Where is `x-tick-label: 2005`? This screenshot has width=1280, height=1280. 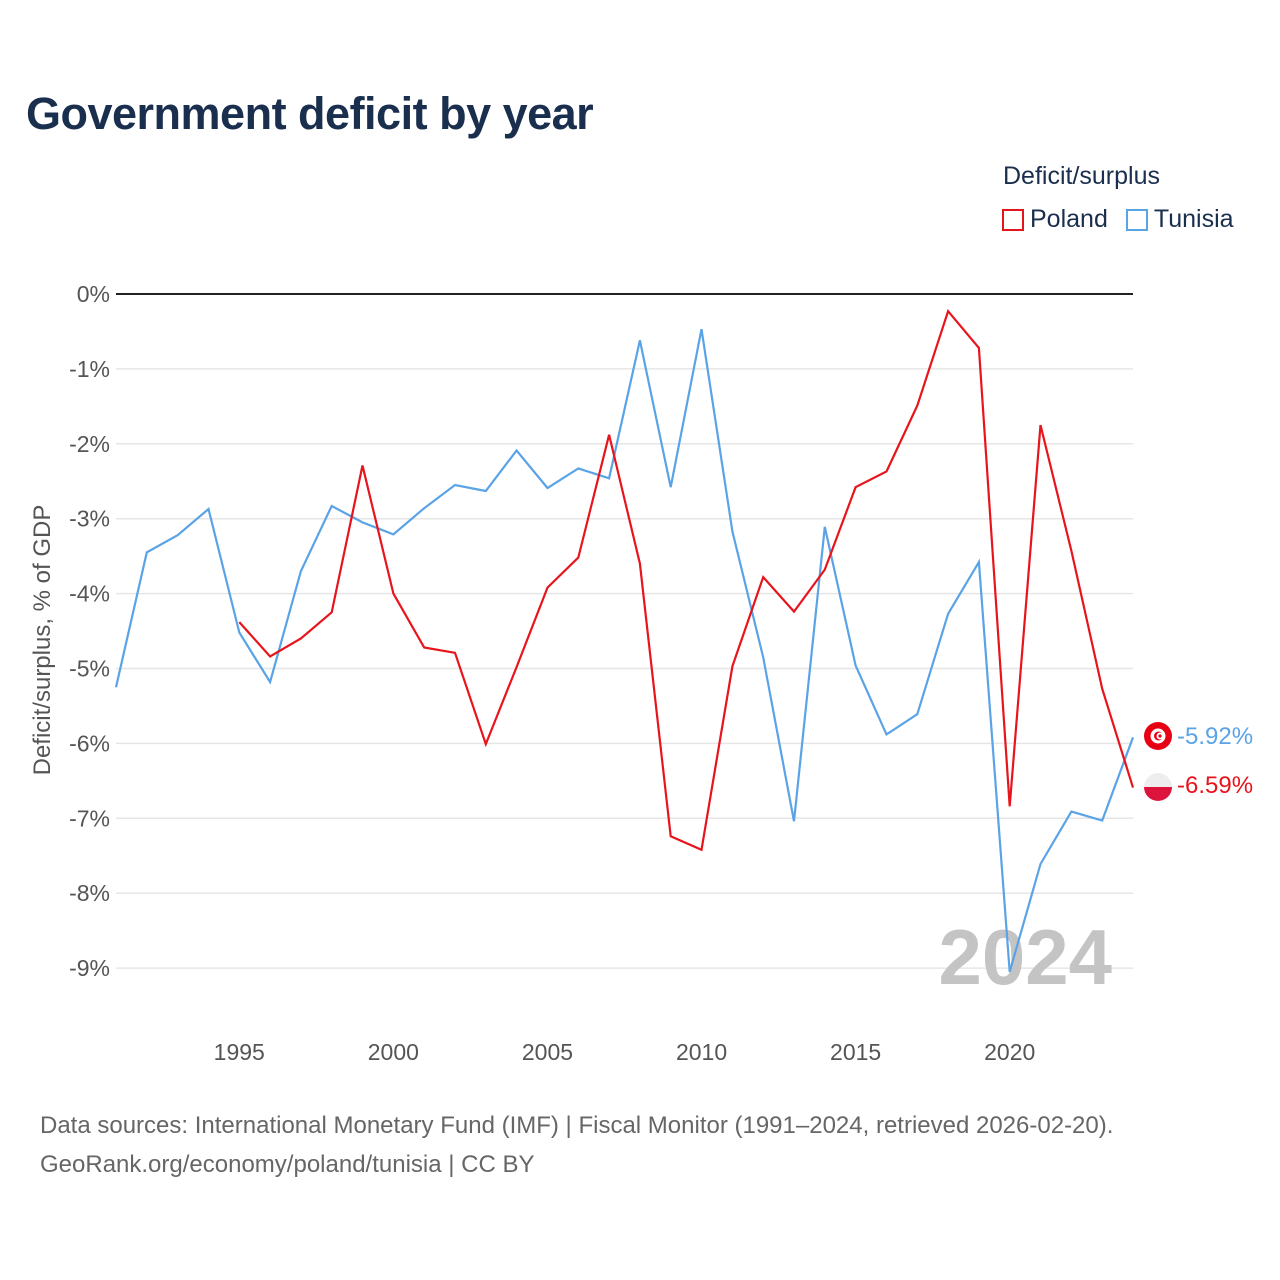
x-tick-label: 2005 is located at coordinates (547, 1052).